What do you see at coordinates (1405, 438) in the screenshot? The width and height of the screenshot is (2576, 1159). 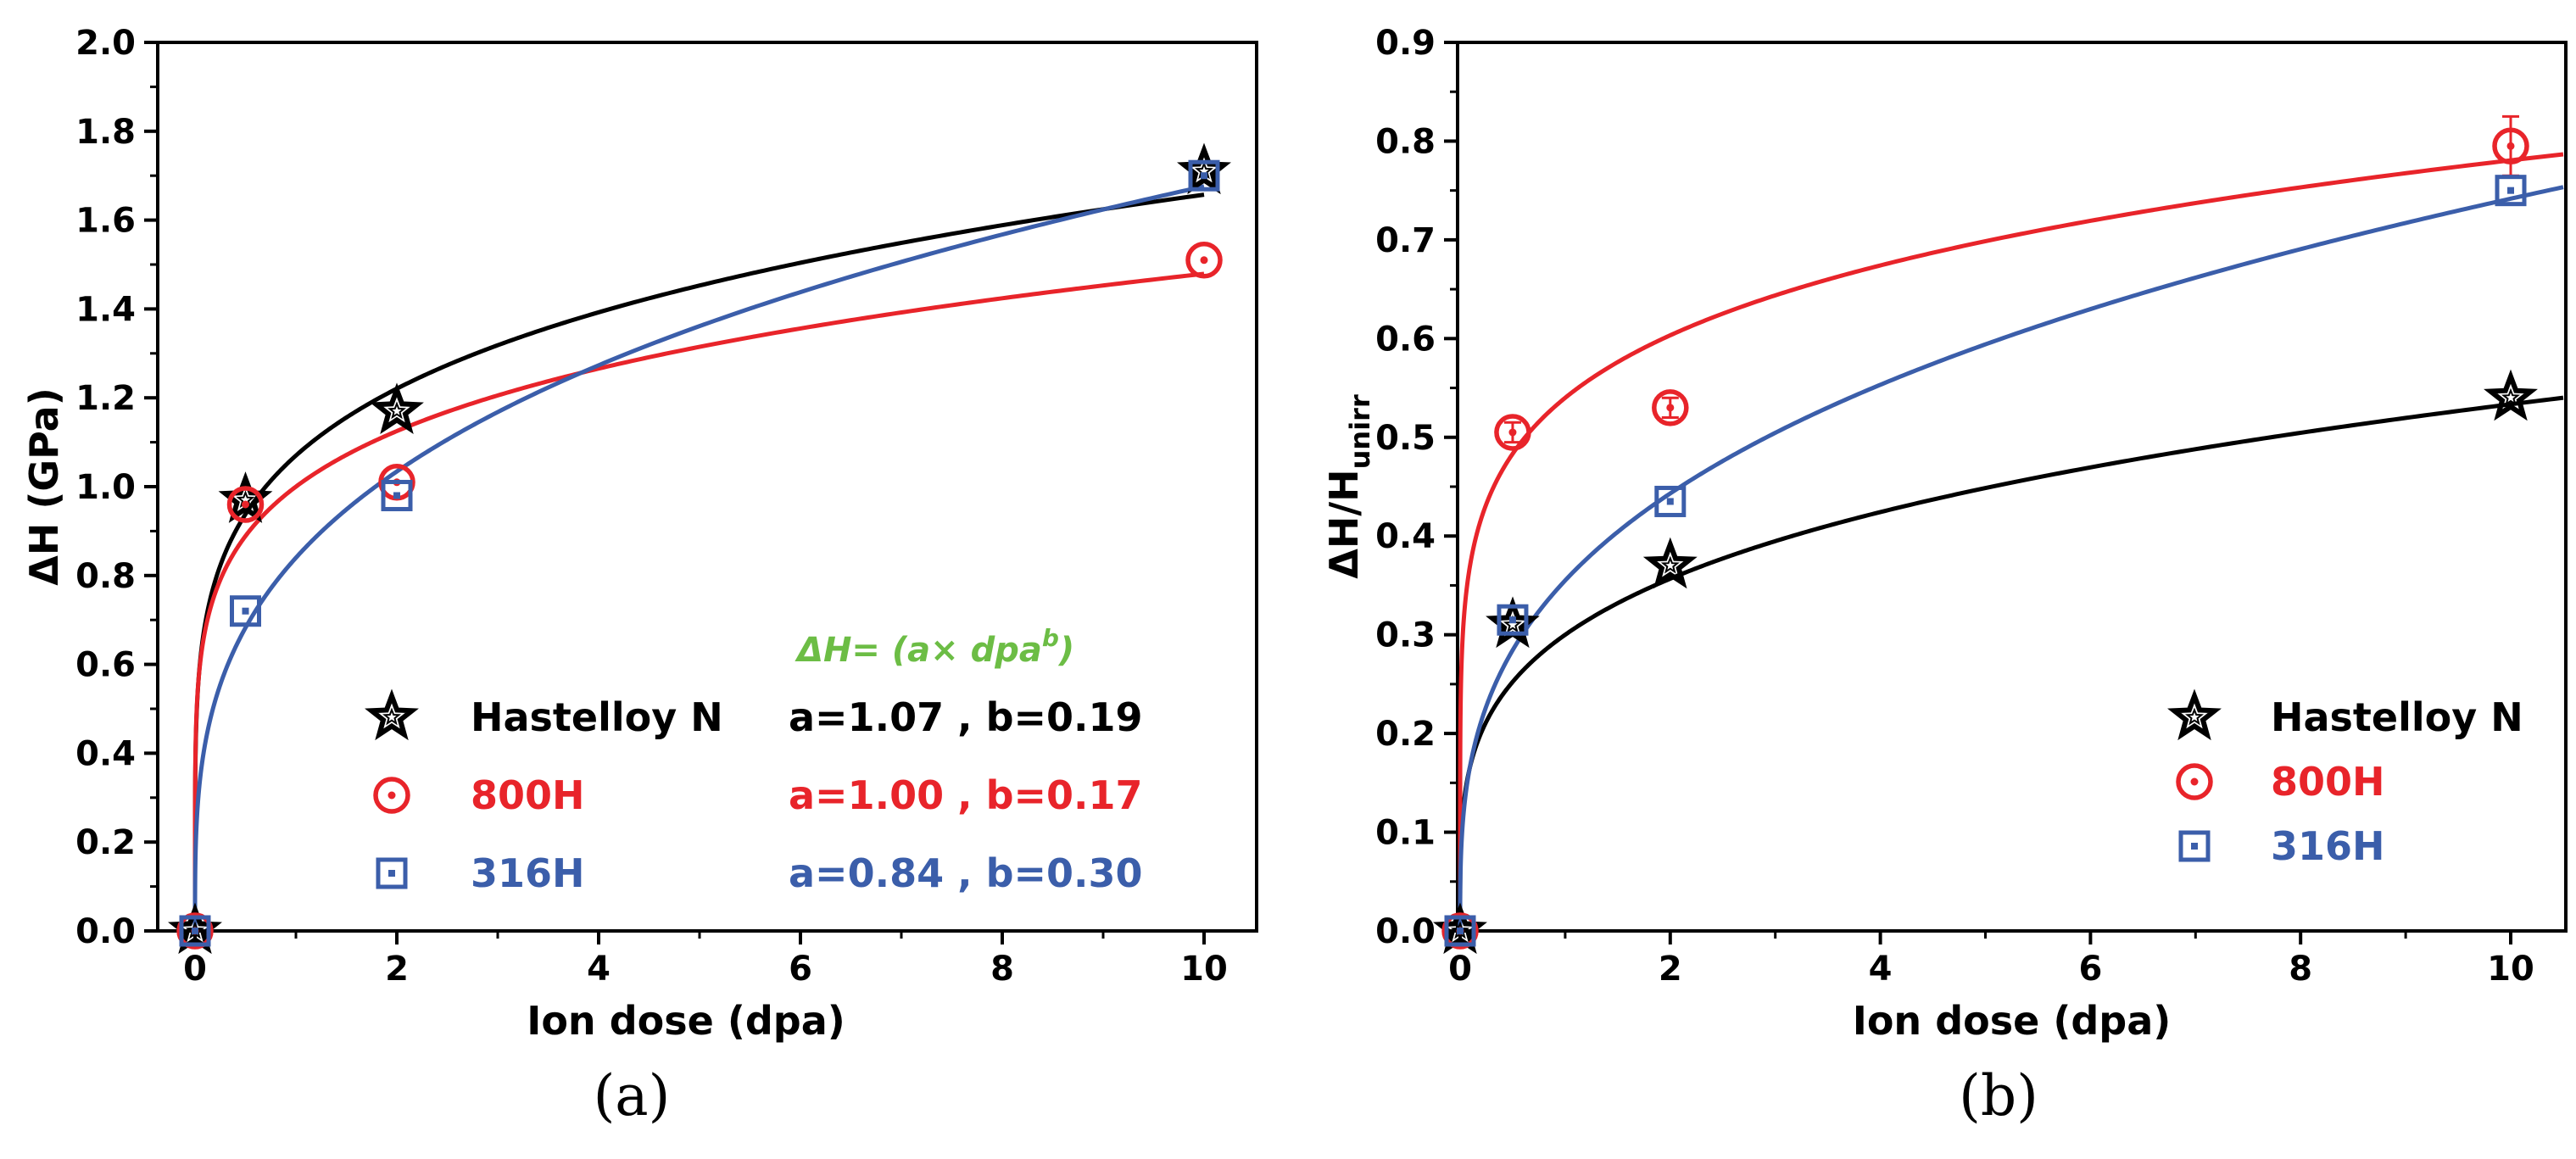 I see `chart-b-ytick-label: 0.5` at bounding box center [1405, 438].